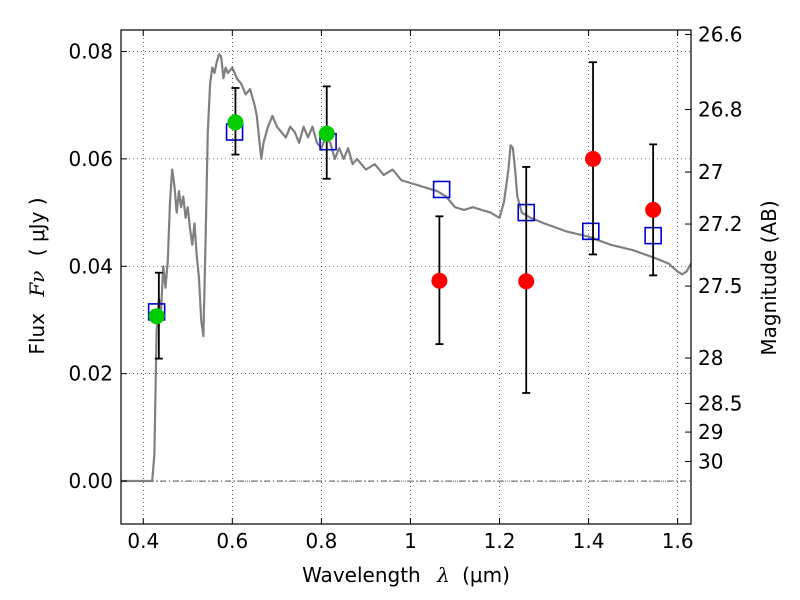 The width and height of the screenshot is (800, 600). What do you see at coordinates (361, 575) in the screenshot?
I see `x-axis-title-main: Wavelength` at bounding box center [361, 575].